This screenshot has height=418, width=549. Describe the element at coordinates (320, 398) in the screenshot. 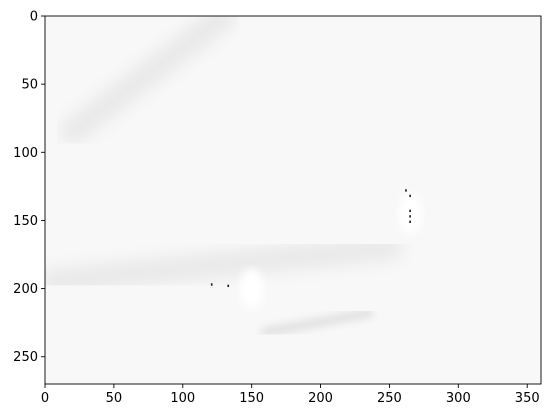

I see `x-tick-label: 200` at that location.